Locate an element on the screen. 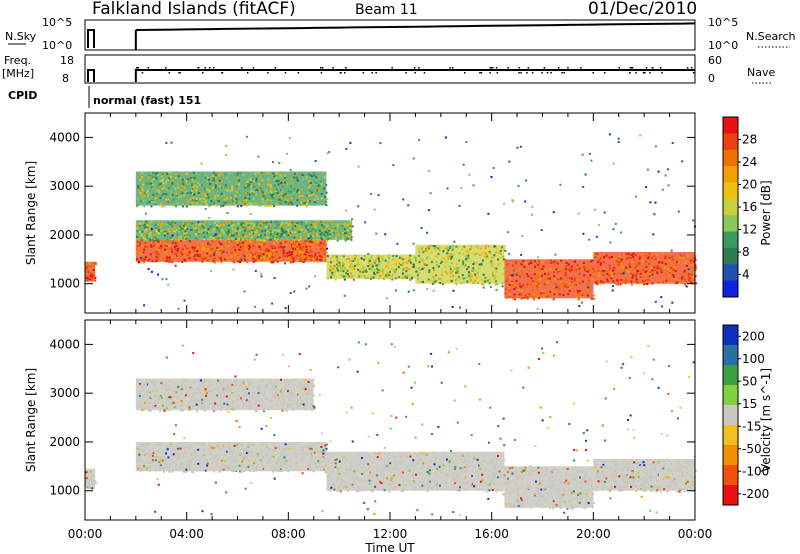 This screenshot has height=554, width=800. colorbar-tick-label: 12 is located at coordinates (749, 230).